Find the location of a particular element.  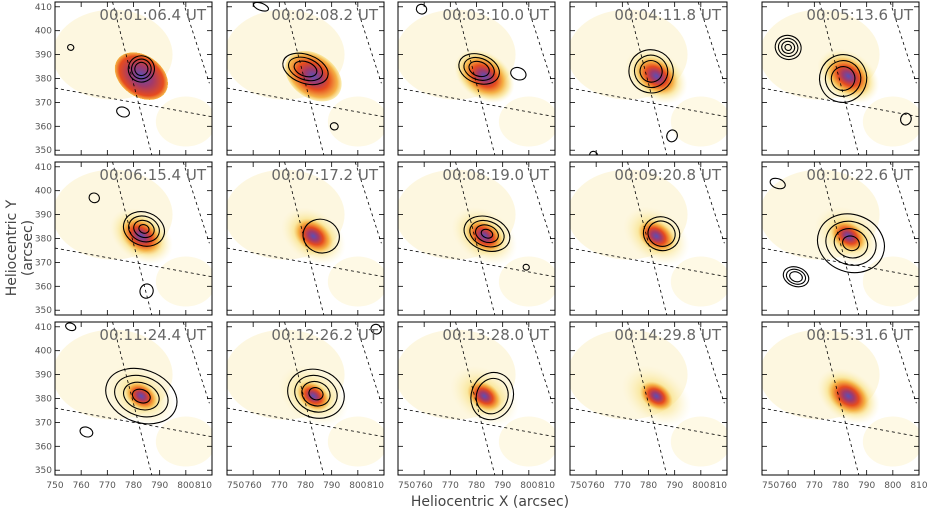

x-tick-label: 750 is located at coordinates (578, 486).